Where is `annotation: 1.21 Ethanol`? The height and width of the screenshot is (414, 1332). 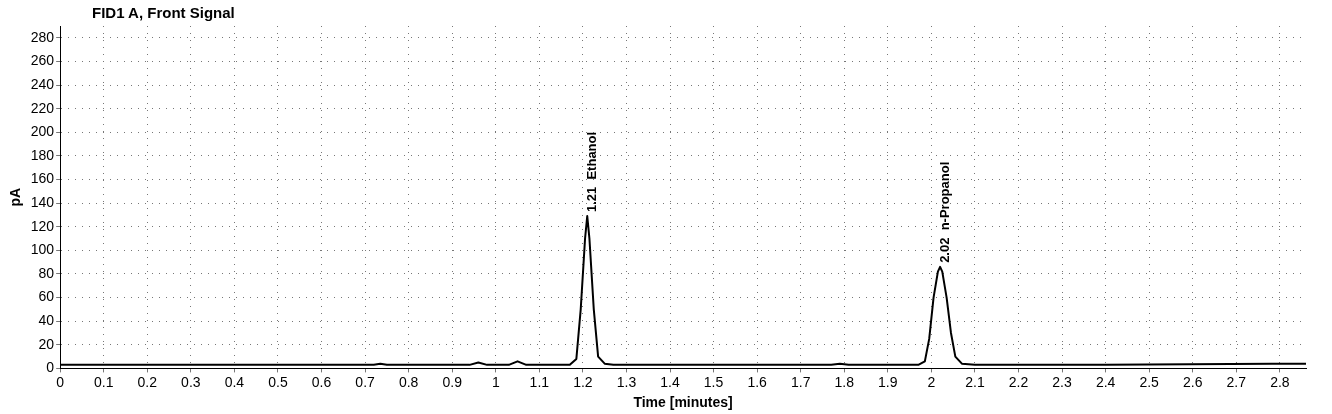
annotation: 1.21 Ethanol is located at coordinates (591, 172).